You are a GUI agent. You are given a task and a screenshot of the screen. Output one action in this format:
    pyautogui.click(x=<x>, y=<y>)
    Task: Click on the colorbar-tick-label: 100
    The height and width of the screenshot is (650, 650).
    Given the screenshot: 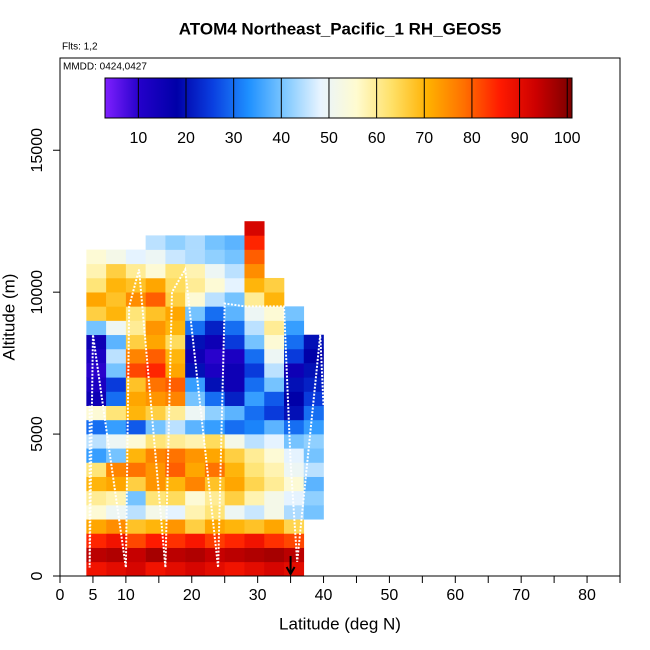 What is the action you would take?
    pyautogui.click(x=567, y=138)
    